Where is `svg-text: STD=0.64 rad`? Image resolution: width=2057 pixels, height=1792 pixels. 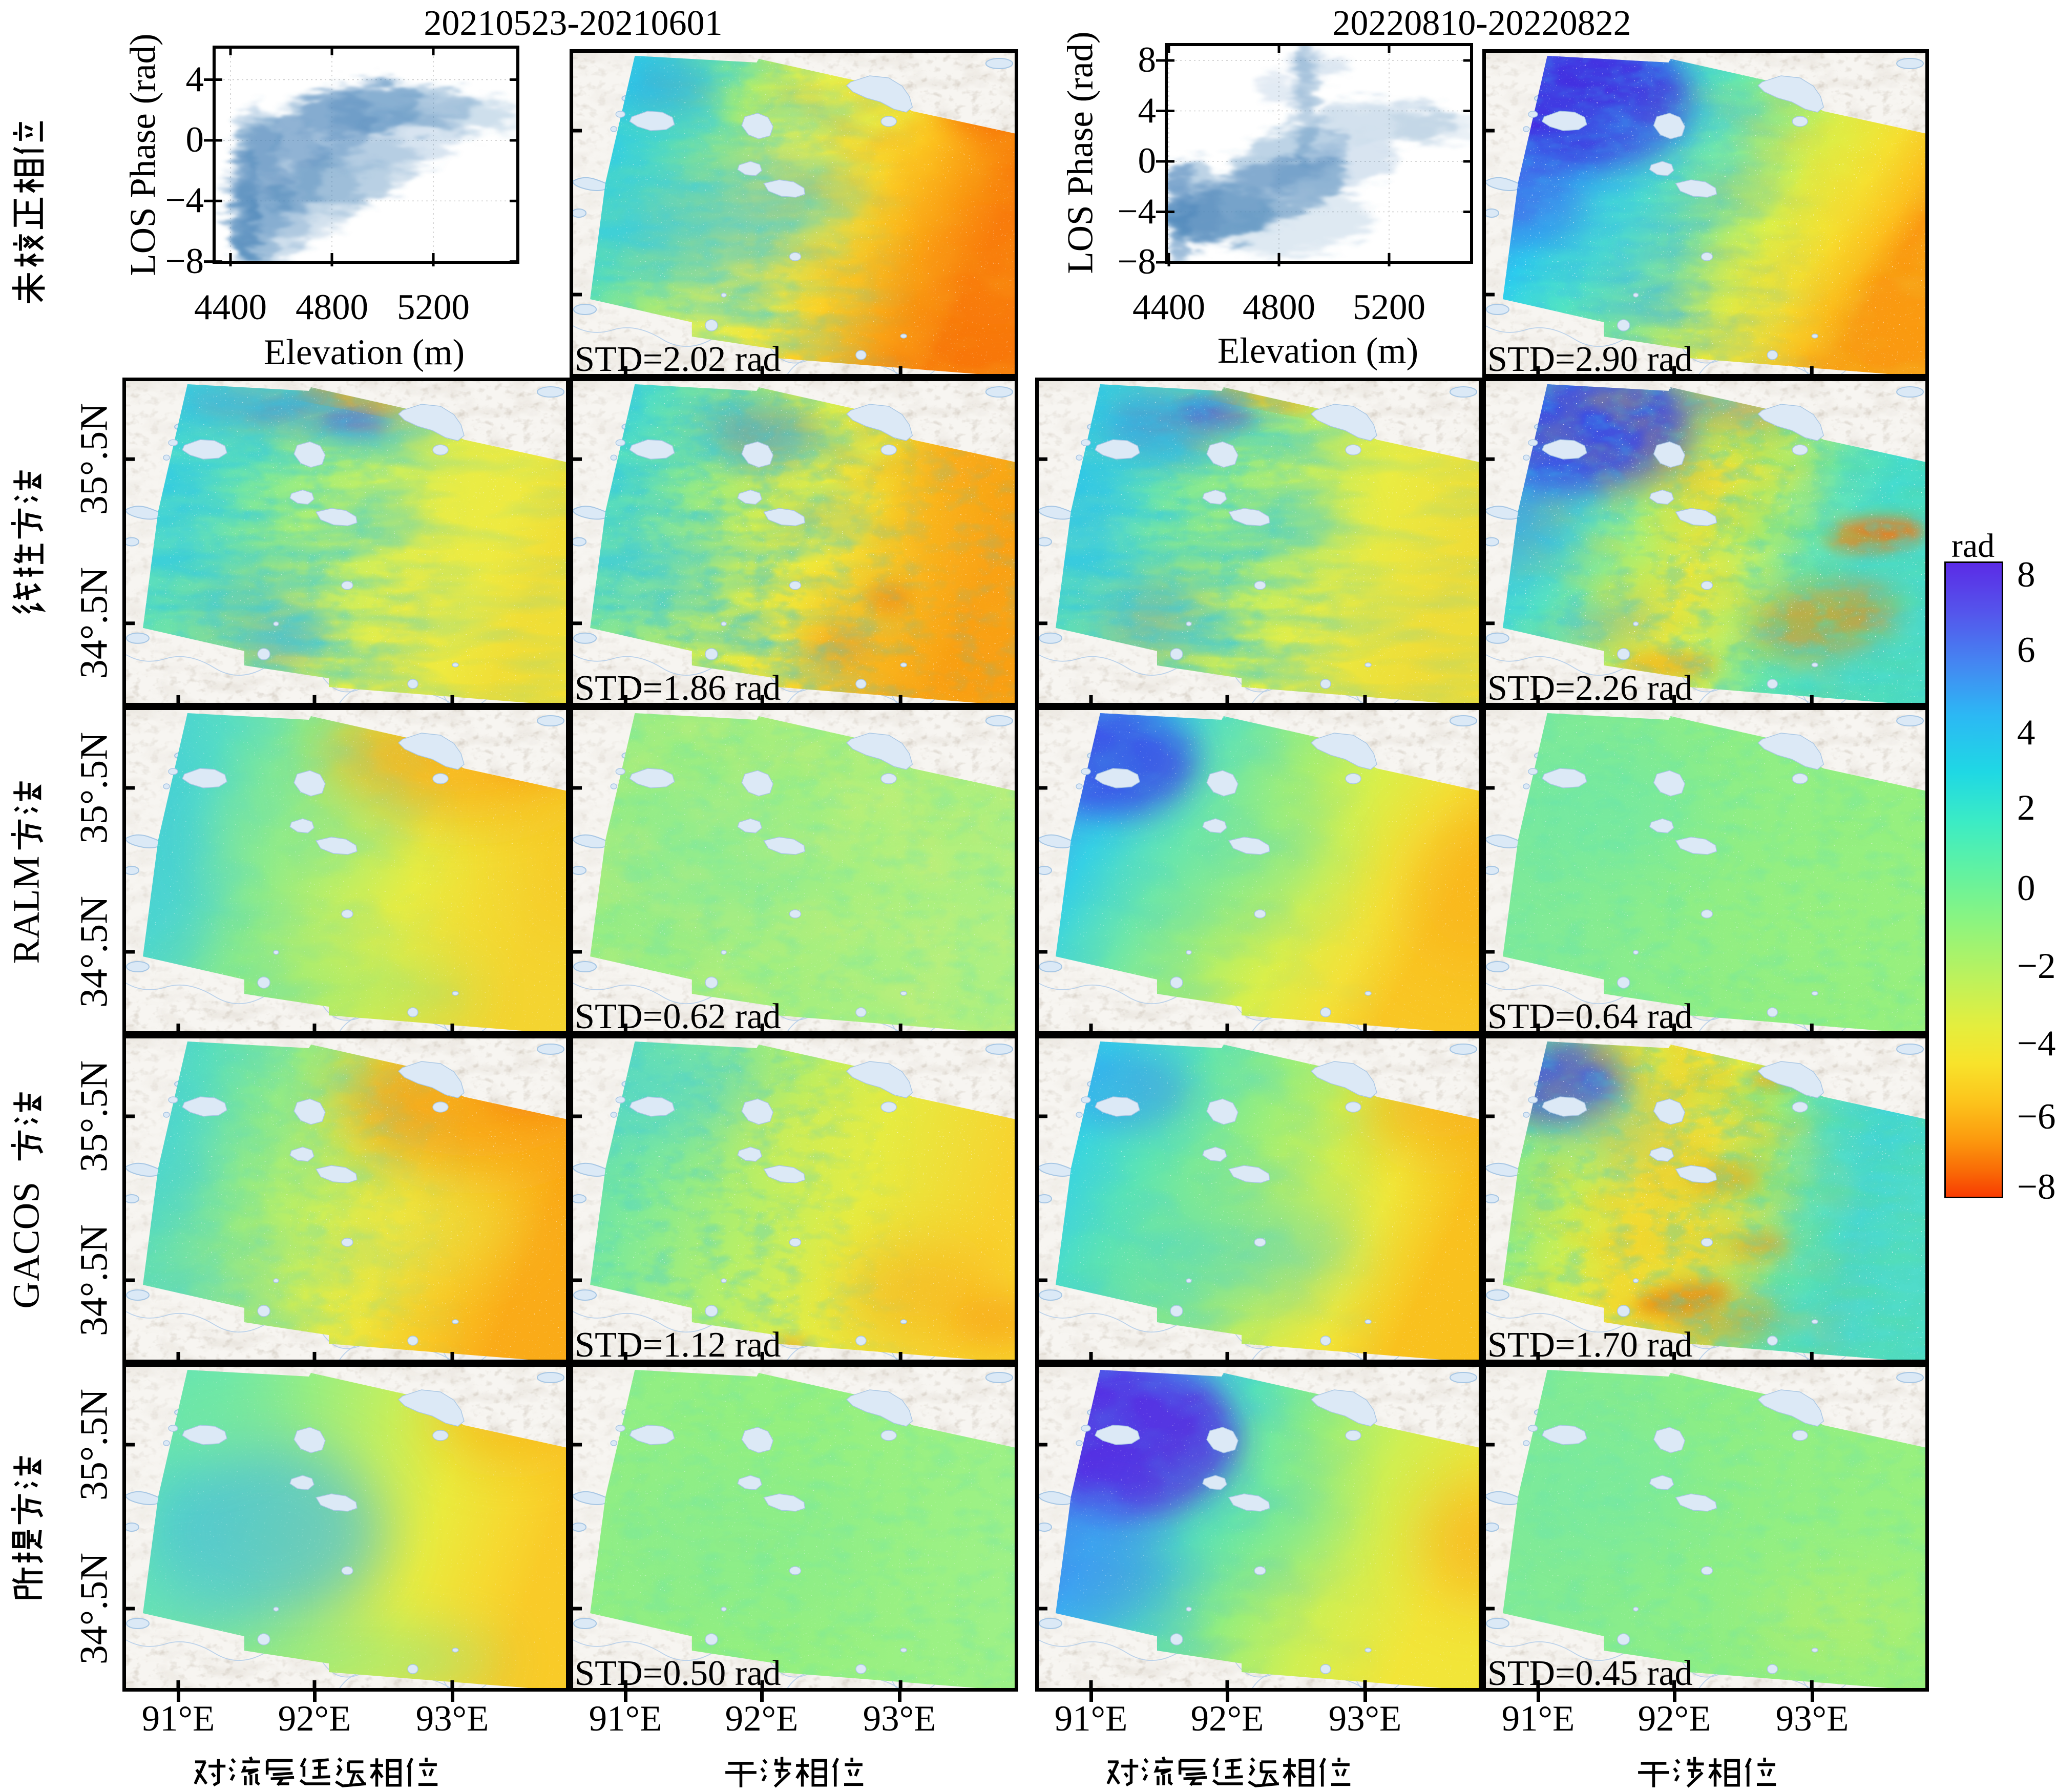
svg-text: STD=0.64 rad is located at coordinates (1590, 1016).